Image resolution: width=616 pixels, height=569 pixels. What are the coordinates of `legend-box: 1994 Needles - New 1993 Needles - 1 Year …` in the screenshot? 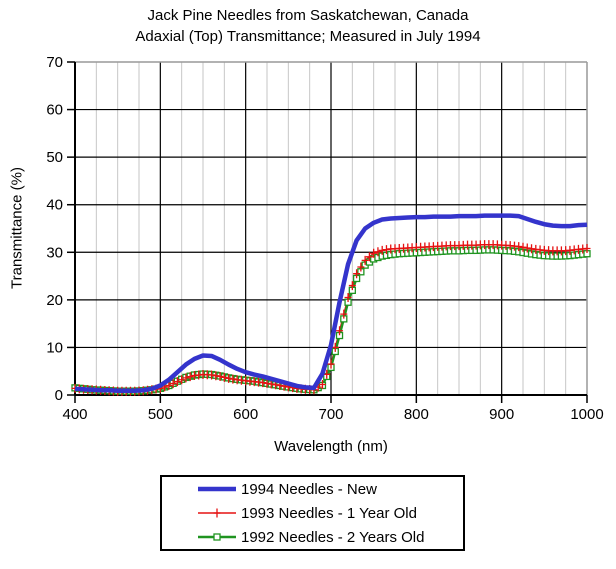 It's located at (312, 513).